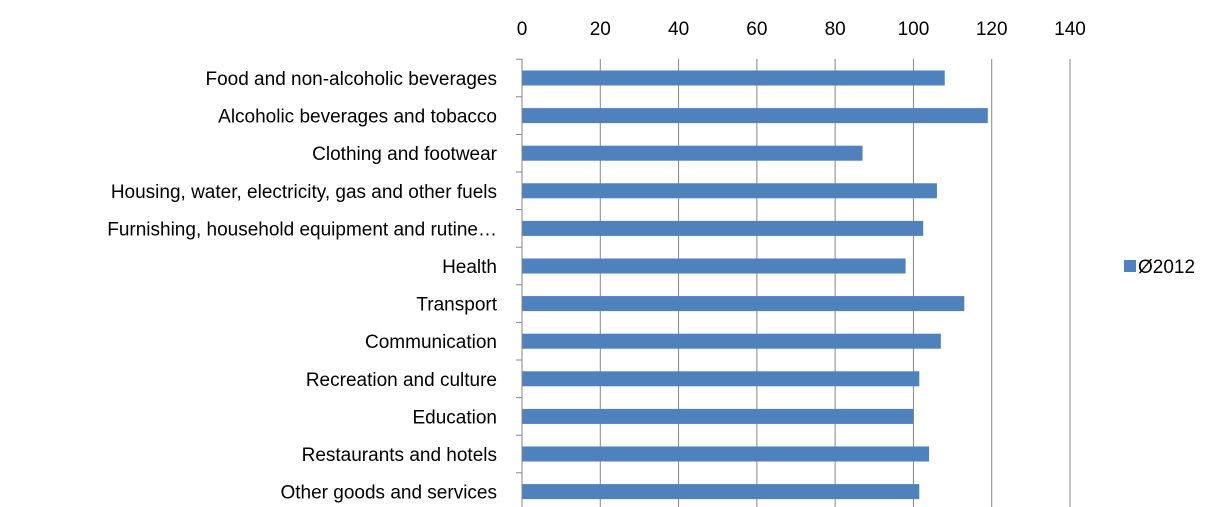 The height and width of the screenshot is (507, 1225). What do you see at coordinates (456, 305) in the screenshot?
I see `category-label: Transport` at bounding box center [456, 305].